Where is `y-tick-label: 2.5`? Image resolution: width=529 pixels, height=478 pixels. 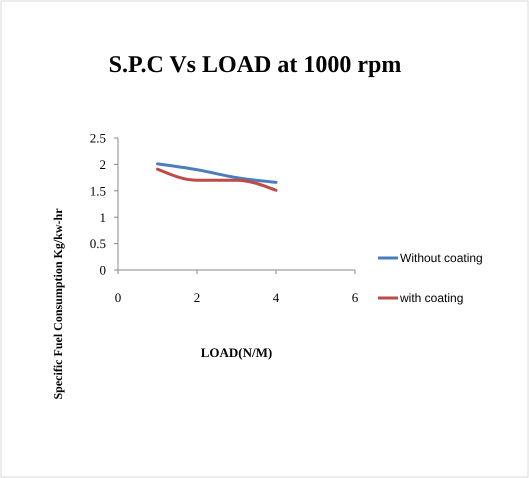 y-tick-label: 2.5 is located at coordinates (98, 138).